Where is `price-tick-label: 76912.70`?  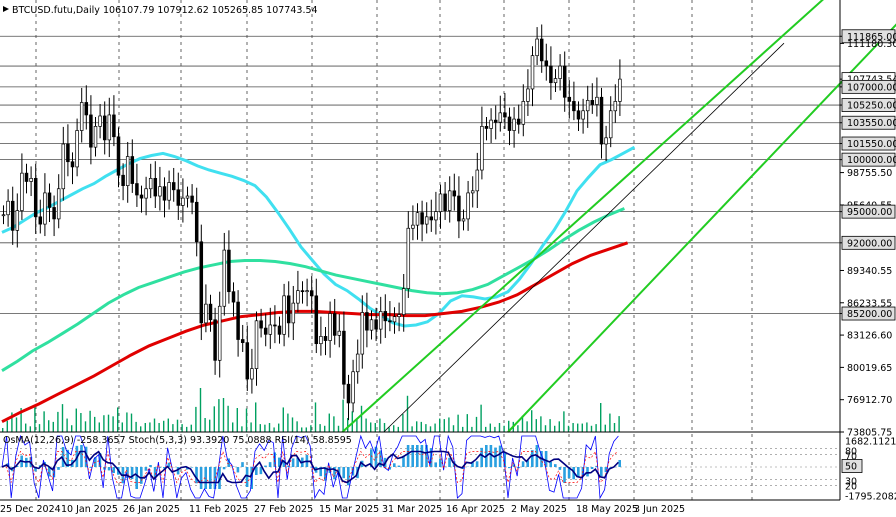
price-tick-label: 76912.70 is located at coordinates (869, 400).